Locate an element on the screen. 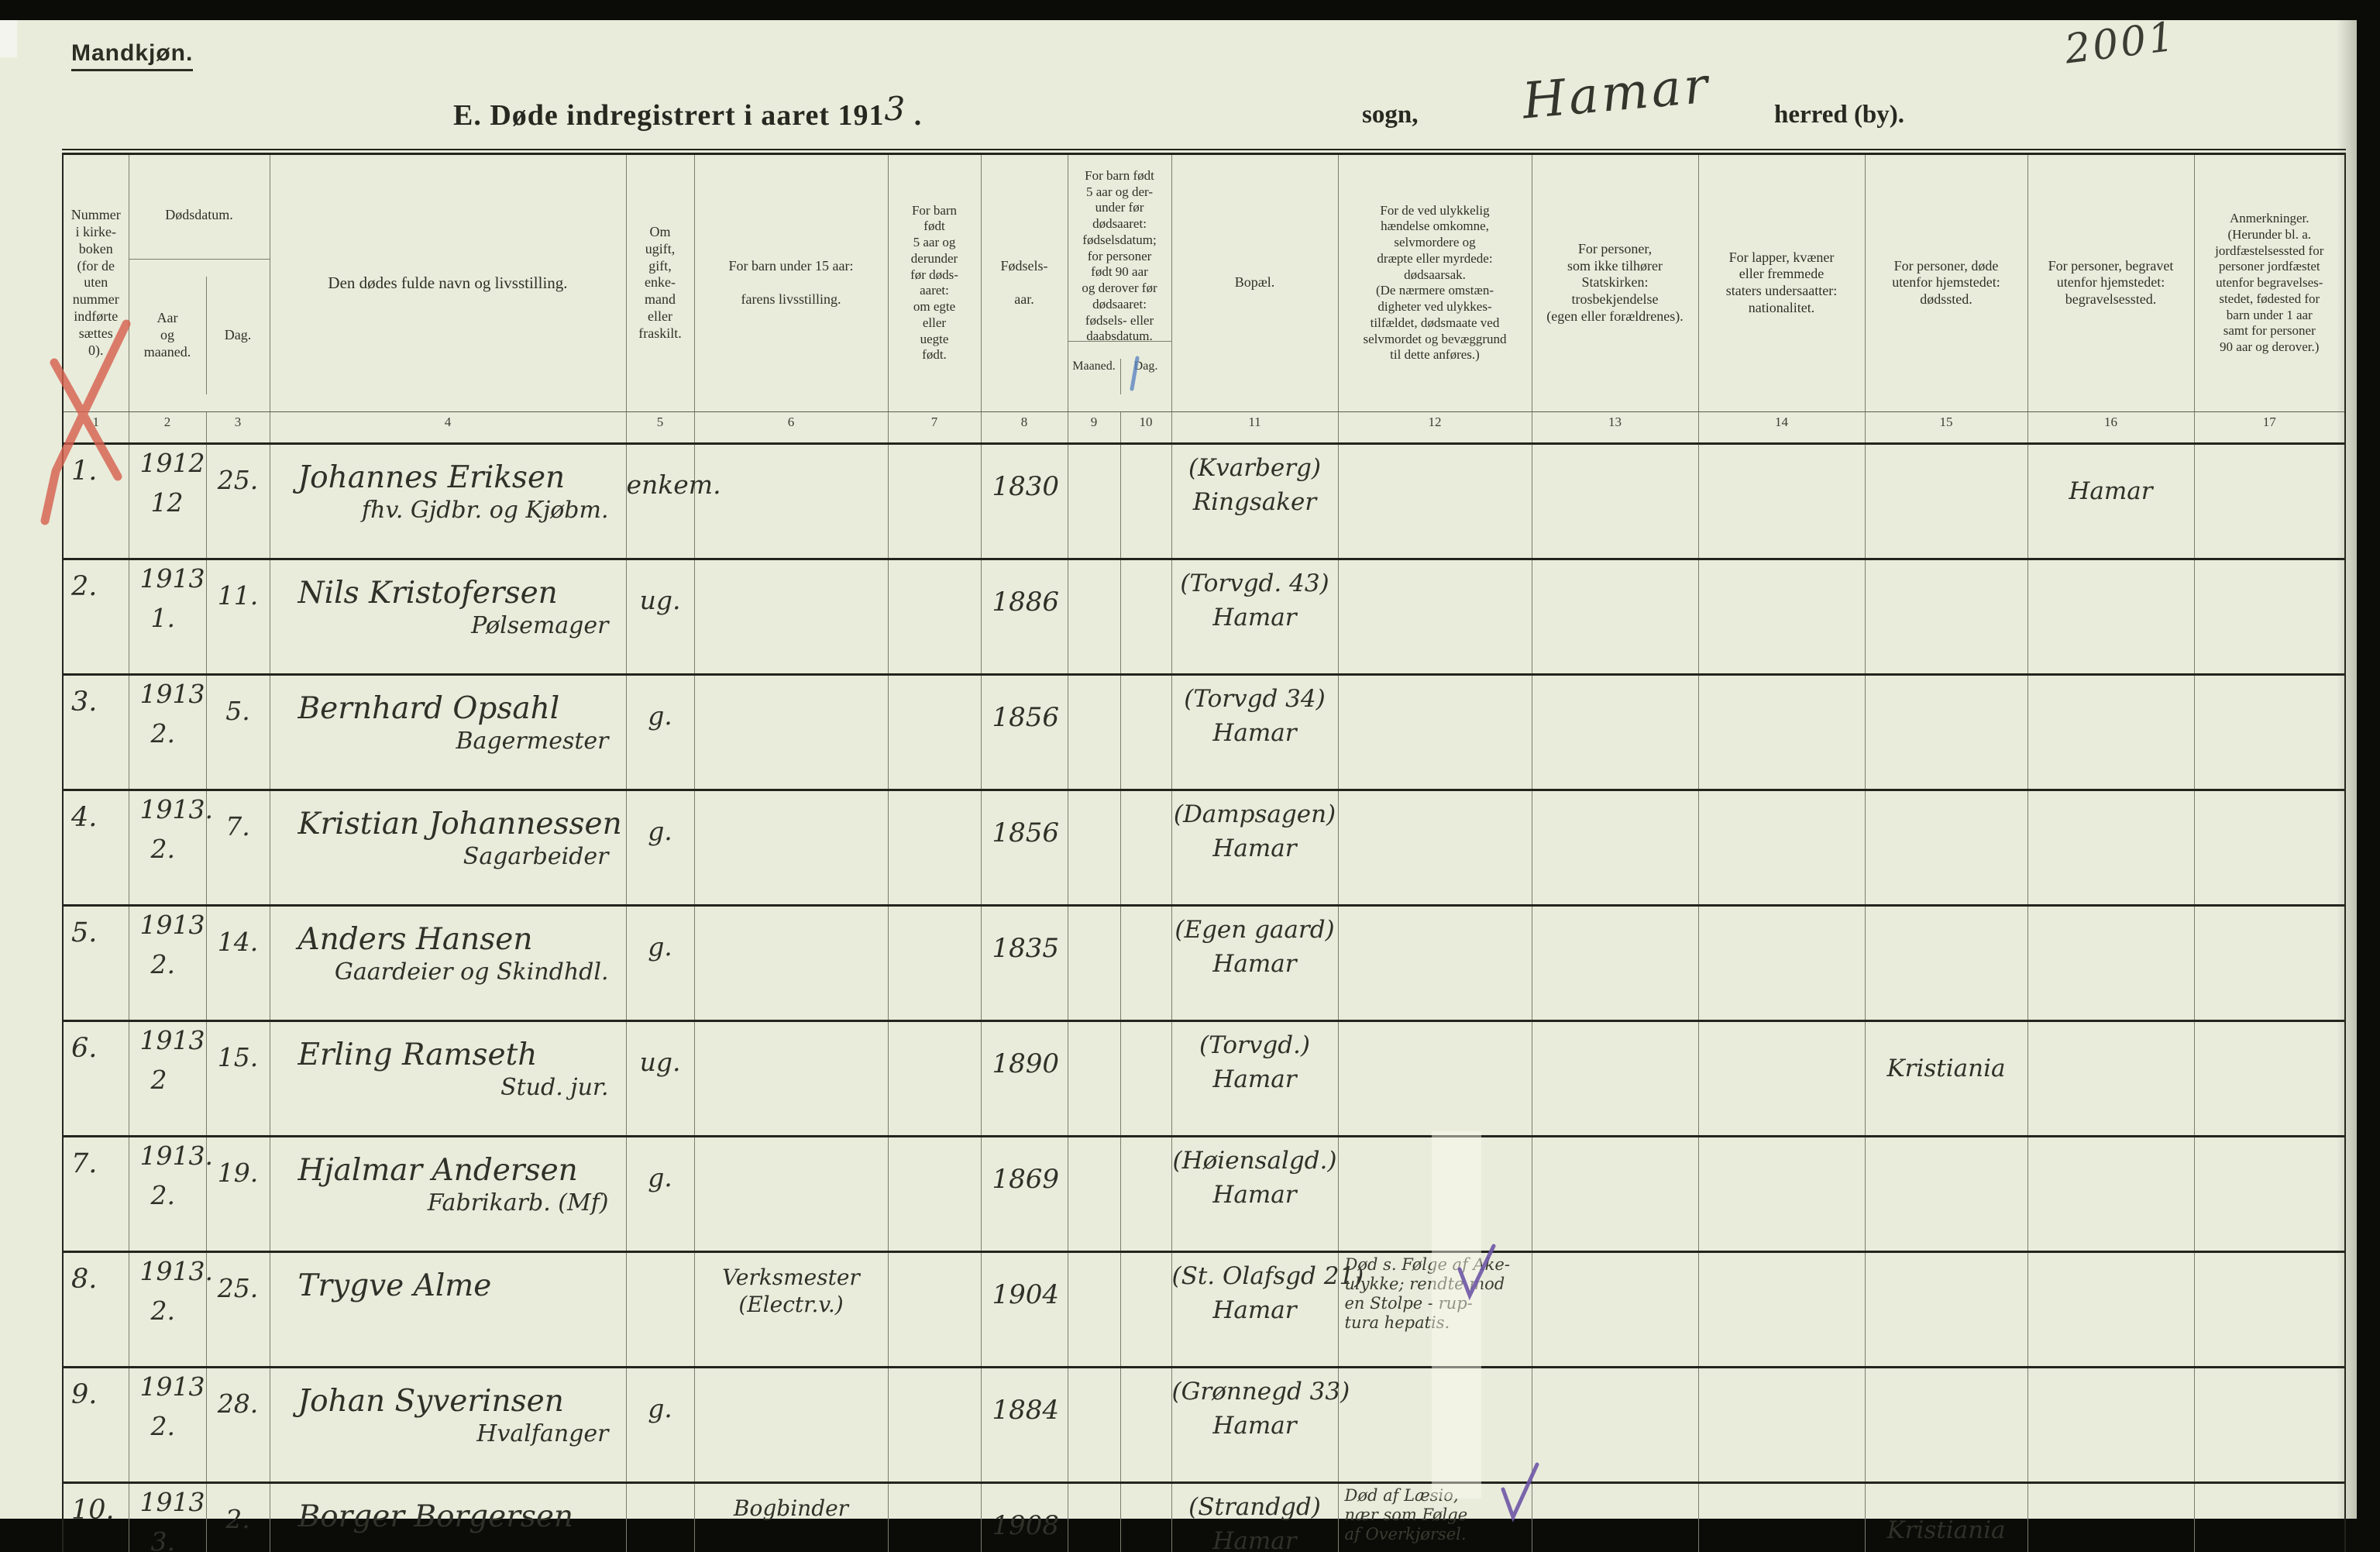 The height and width of the screenshot is (1552, 2380). cell-birth-year: 1830 is located at coordinates (1024, 501).